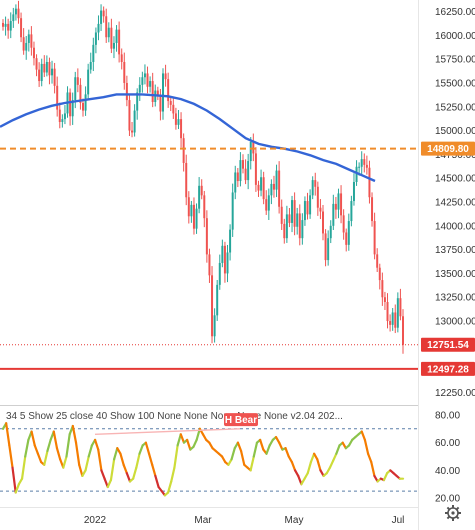 Image resolution: width=475 pixels, height=530 pixels. What do you see at coordinates (398, 520) in the screenshot?
I see `x-tick-label: Jul` at bounding box center [398, 520].